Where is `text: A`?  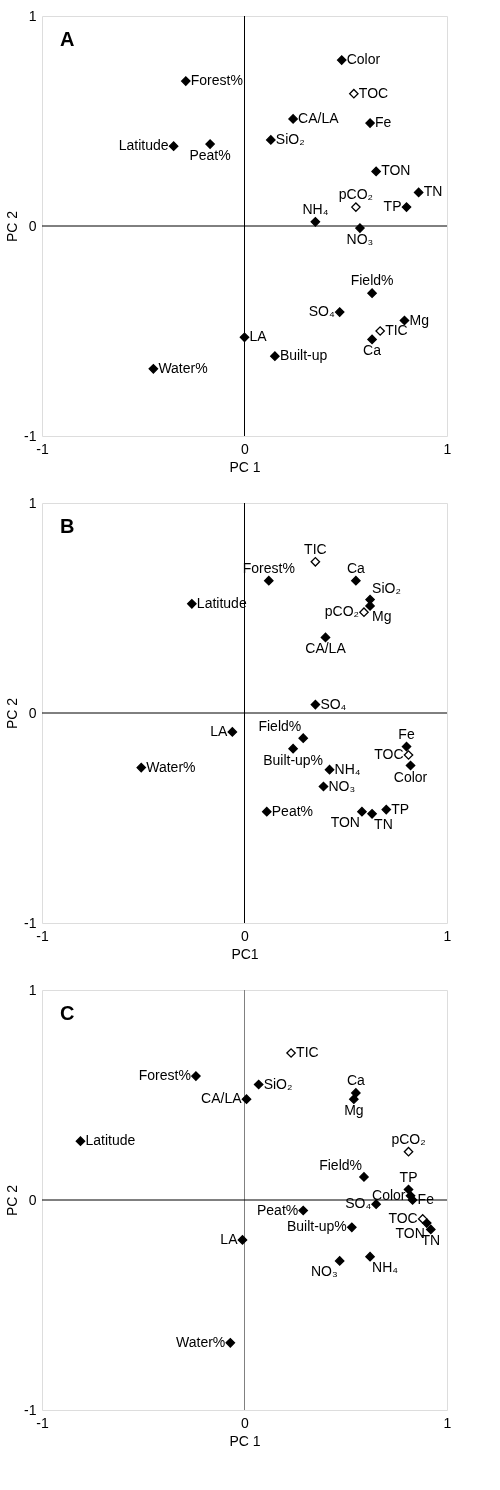 text: A is located at coordinates (67, 39).